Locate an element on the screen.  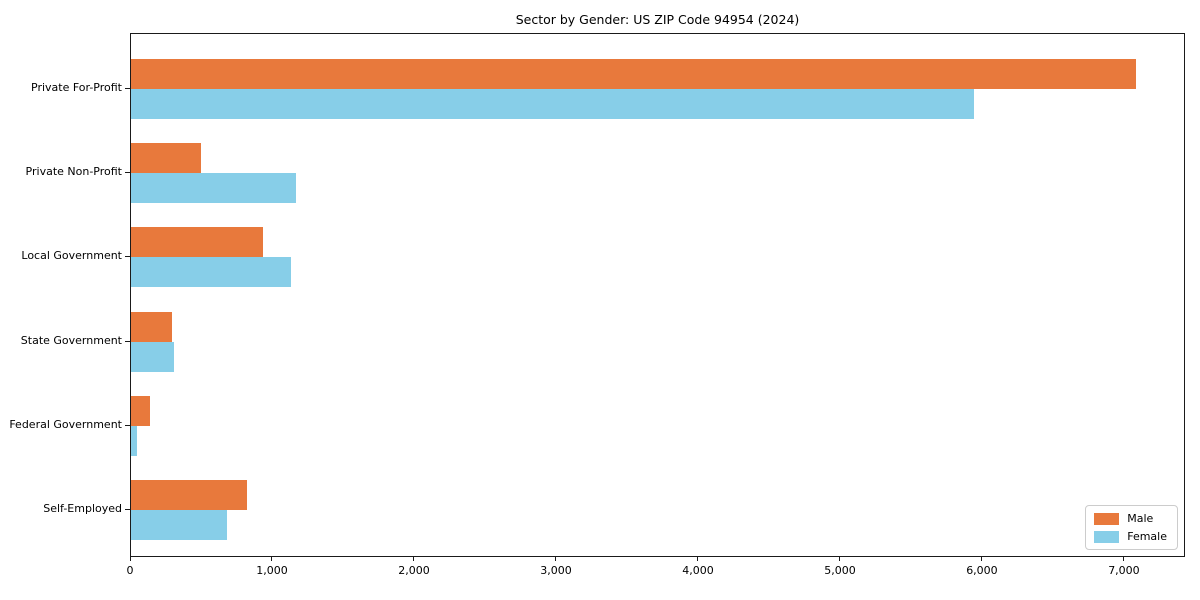
y-axis-label: Private Non-Profit is located at coordinates (73, 172).